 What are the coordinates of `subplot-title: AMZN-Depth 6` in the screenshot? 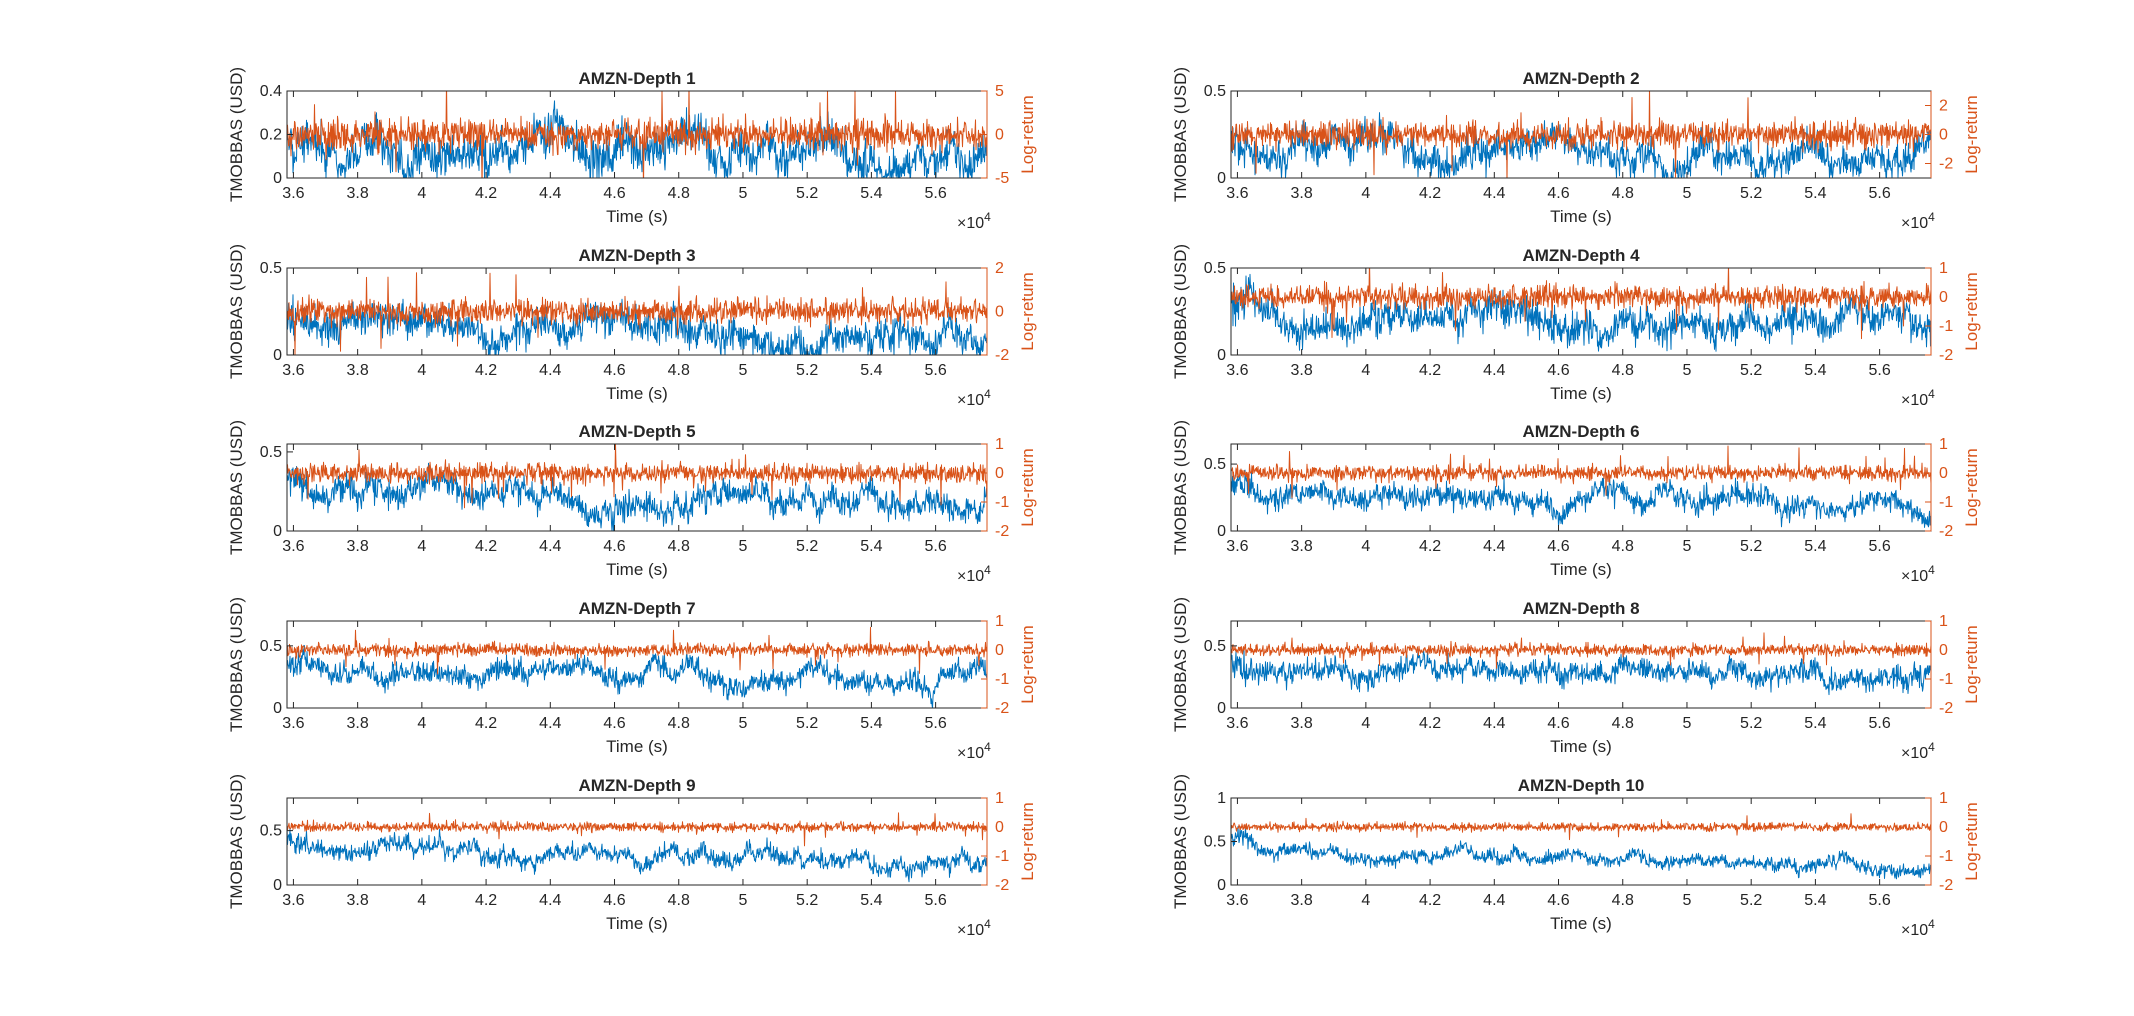 It's located at (1580, 431).